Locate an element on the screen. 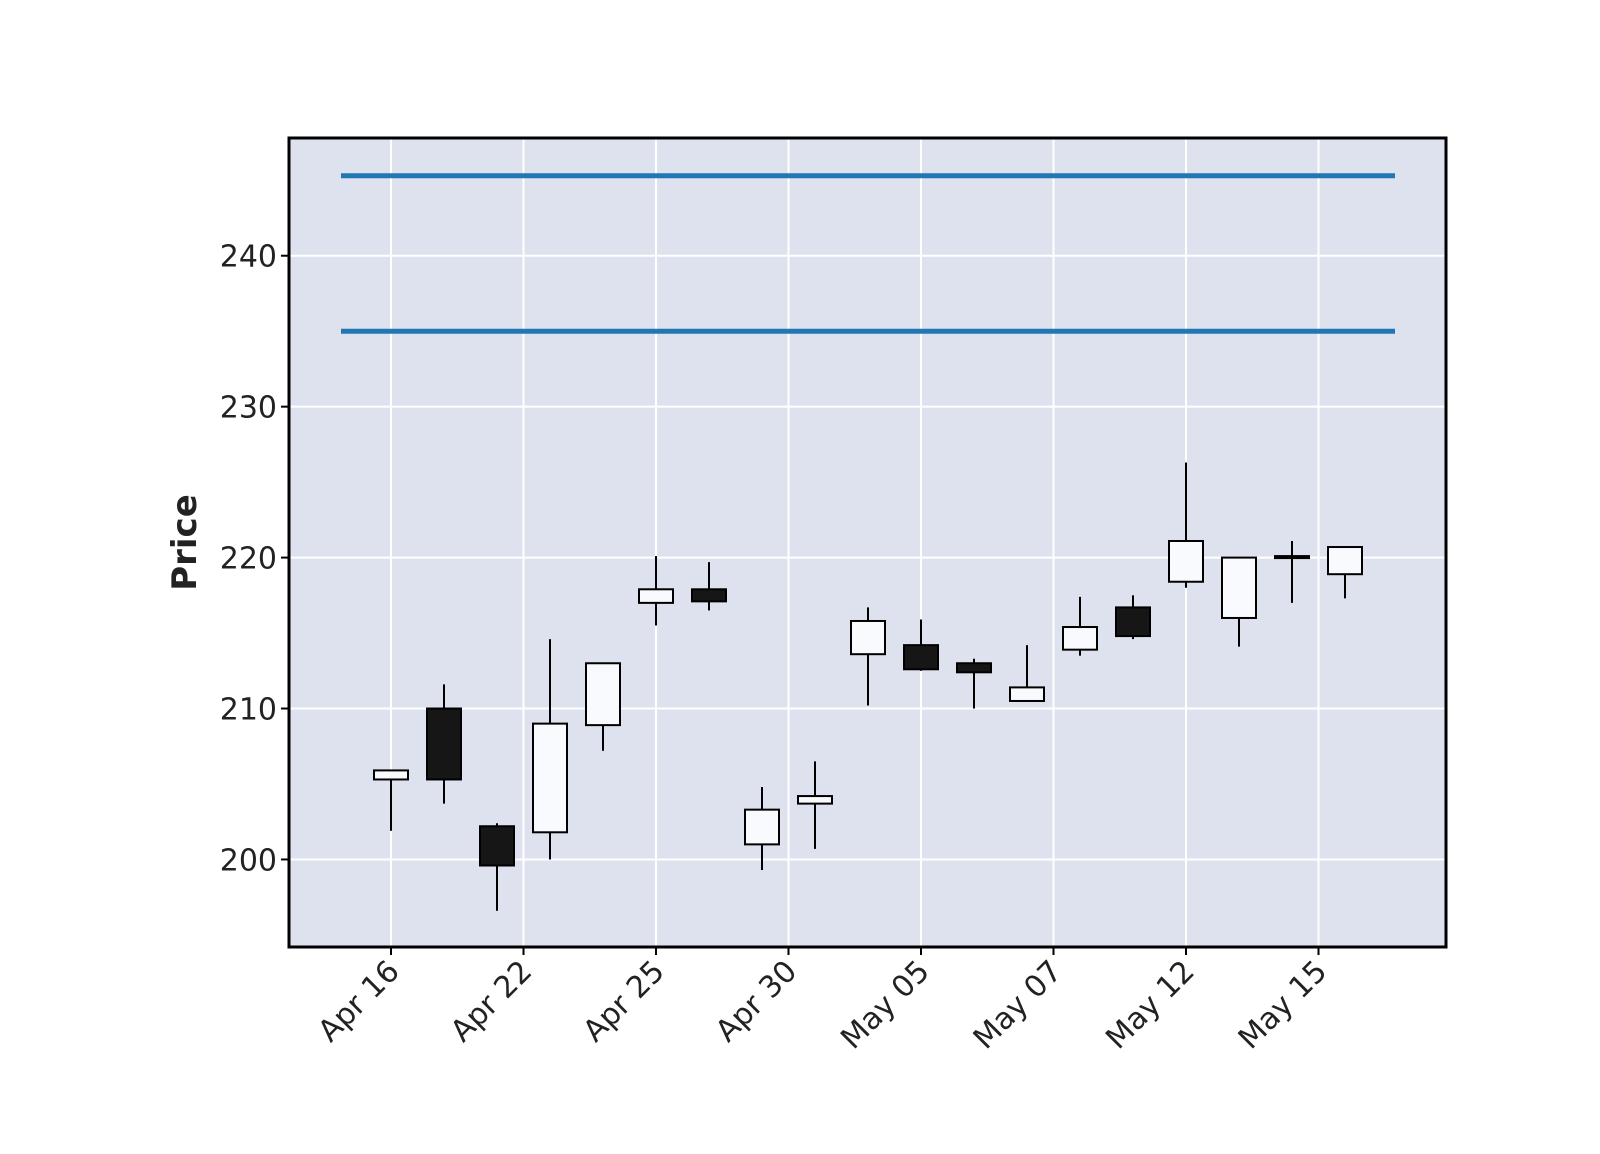 This screenshot has width=1600, height=1154. x-tick-label: May 15 is located at coordinates (1283, 1005).